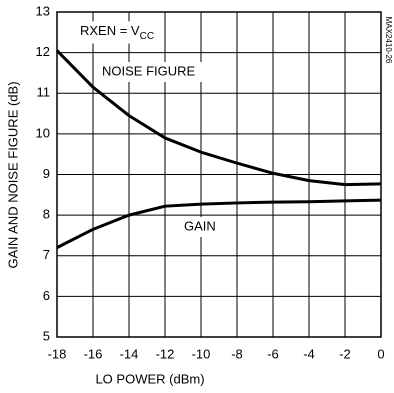 This screenshot has height=393, width=394. I want to click on y-tick-label: 11, so click(44, 92).